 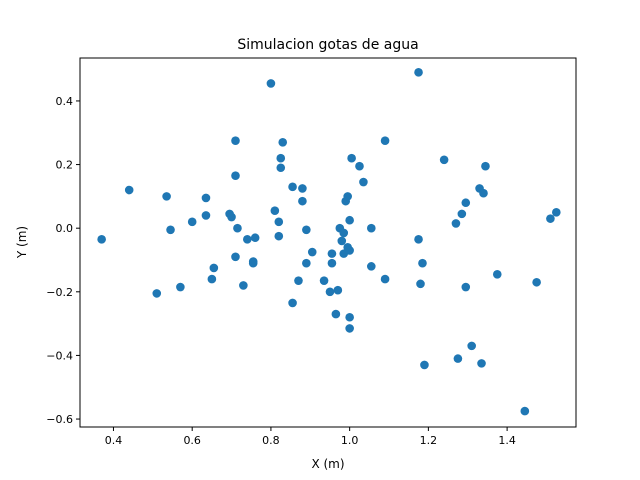 I want to click on y-tick-label: 0.4, so click(x=65, y=101).